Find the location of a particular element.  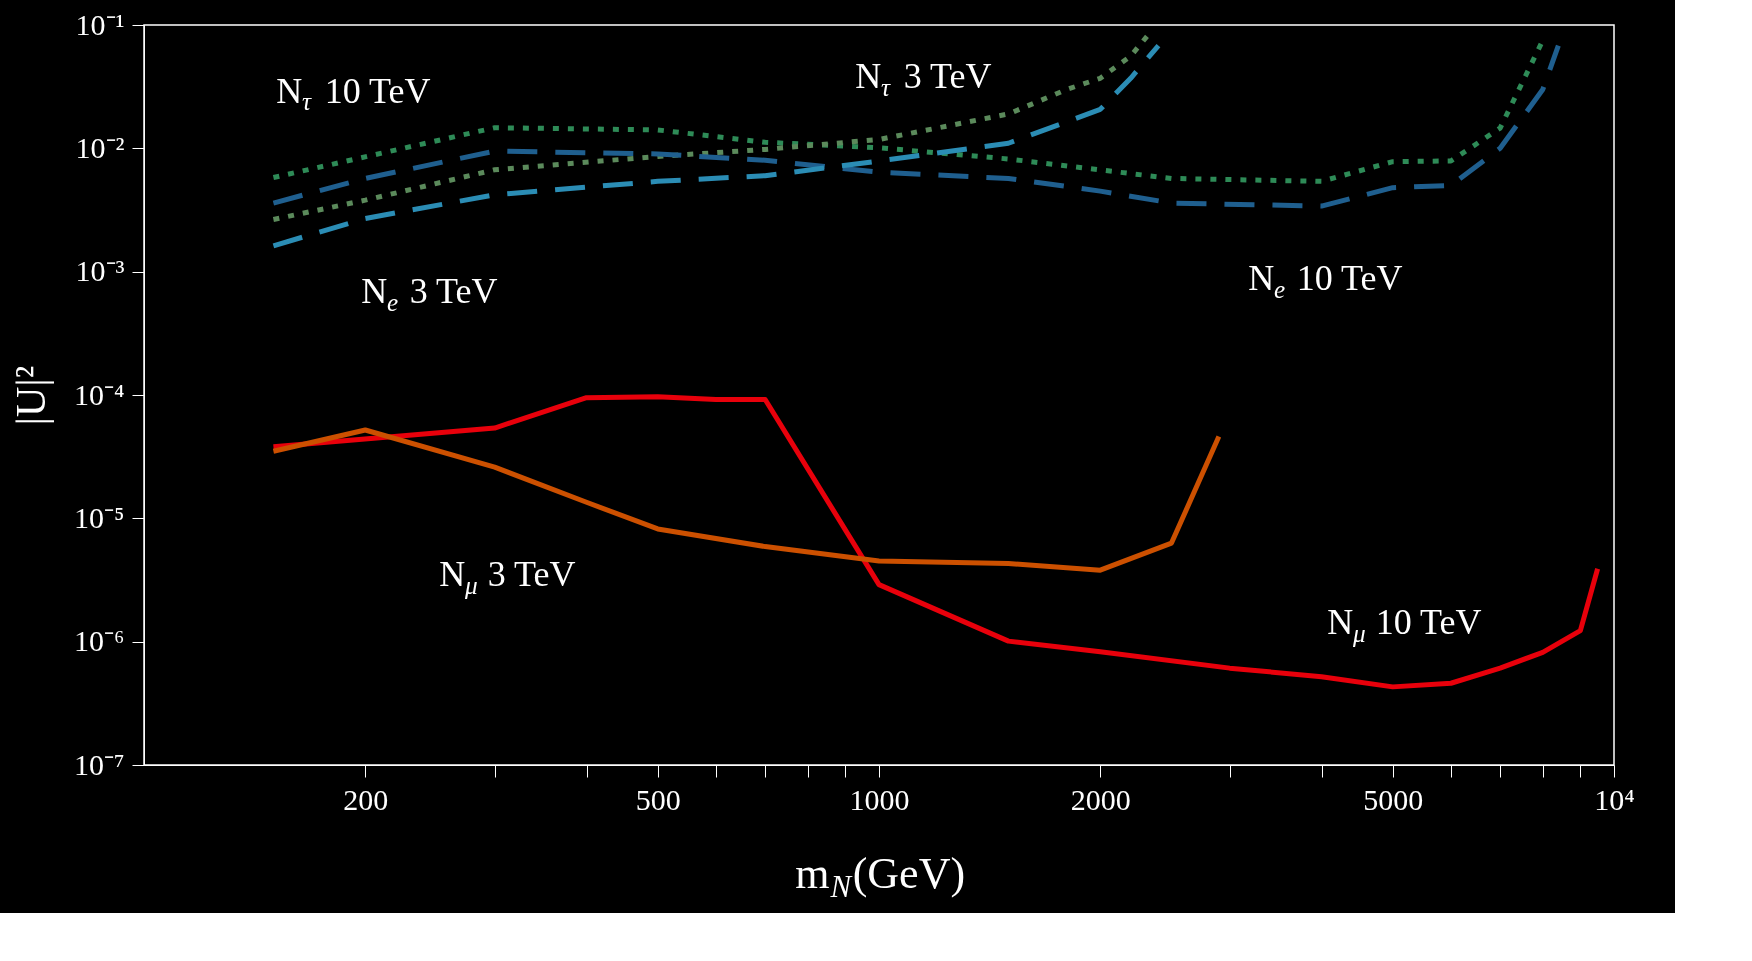

y-tick-label: 10⁻⁵ is located at coordinates (99, 517).